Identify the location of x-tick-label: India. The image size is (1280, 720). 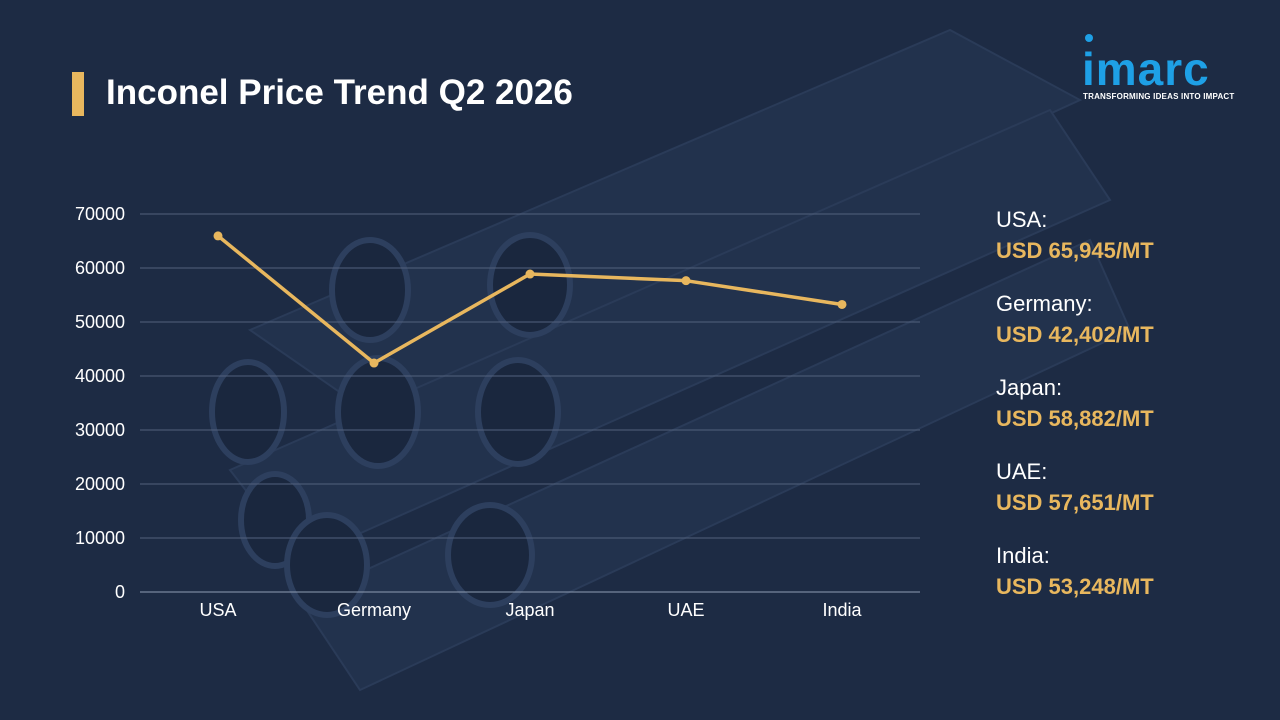
(842, 610).